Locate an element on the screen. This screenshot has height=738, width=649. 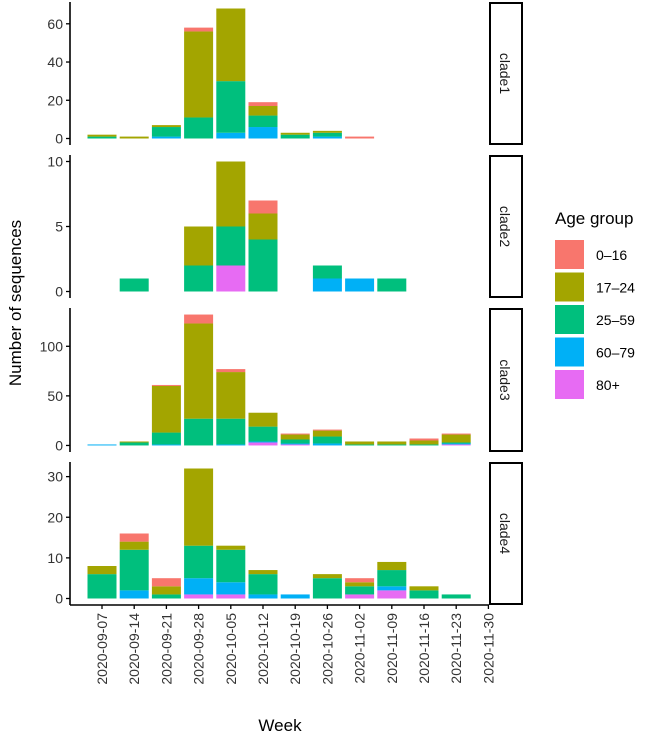
facet-strip-label: clade1 is located at coordinates (505, 73).